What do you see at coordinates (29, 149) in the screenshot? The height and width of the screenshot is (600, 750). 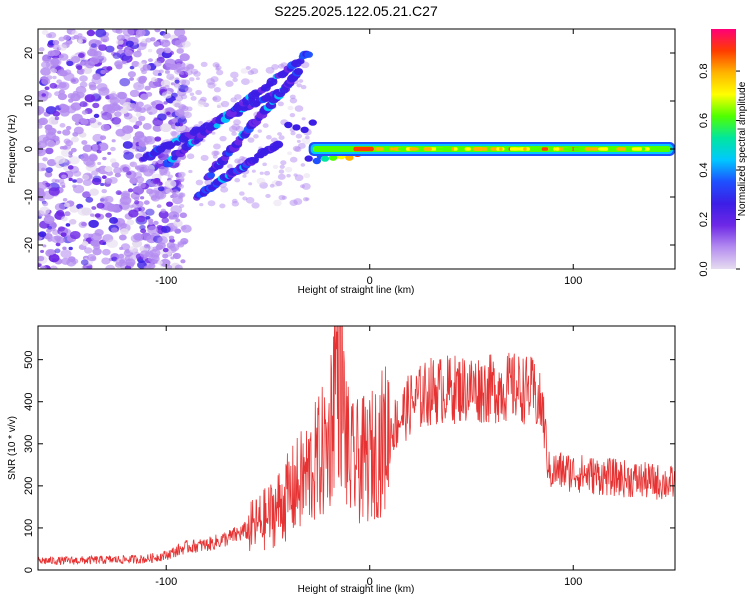 I see `spectrogram-y-tick-label: 0` at bounding box center [29, 149].